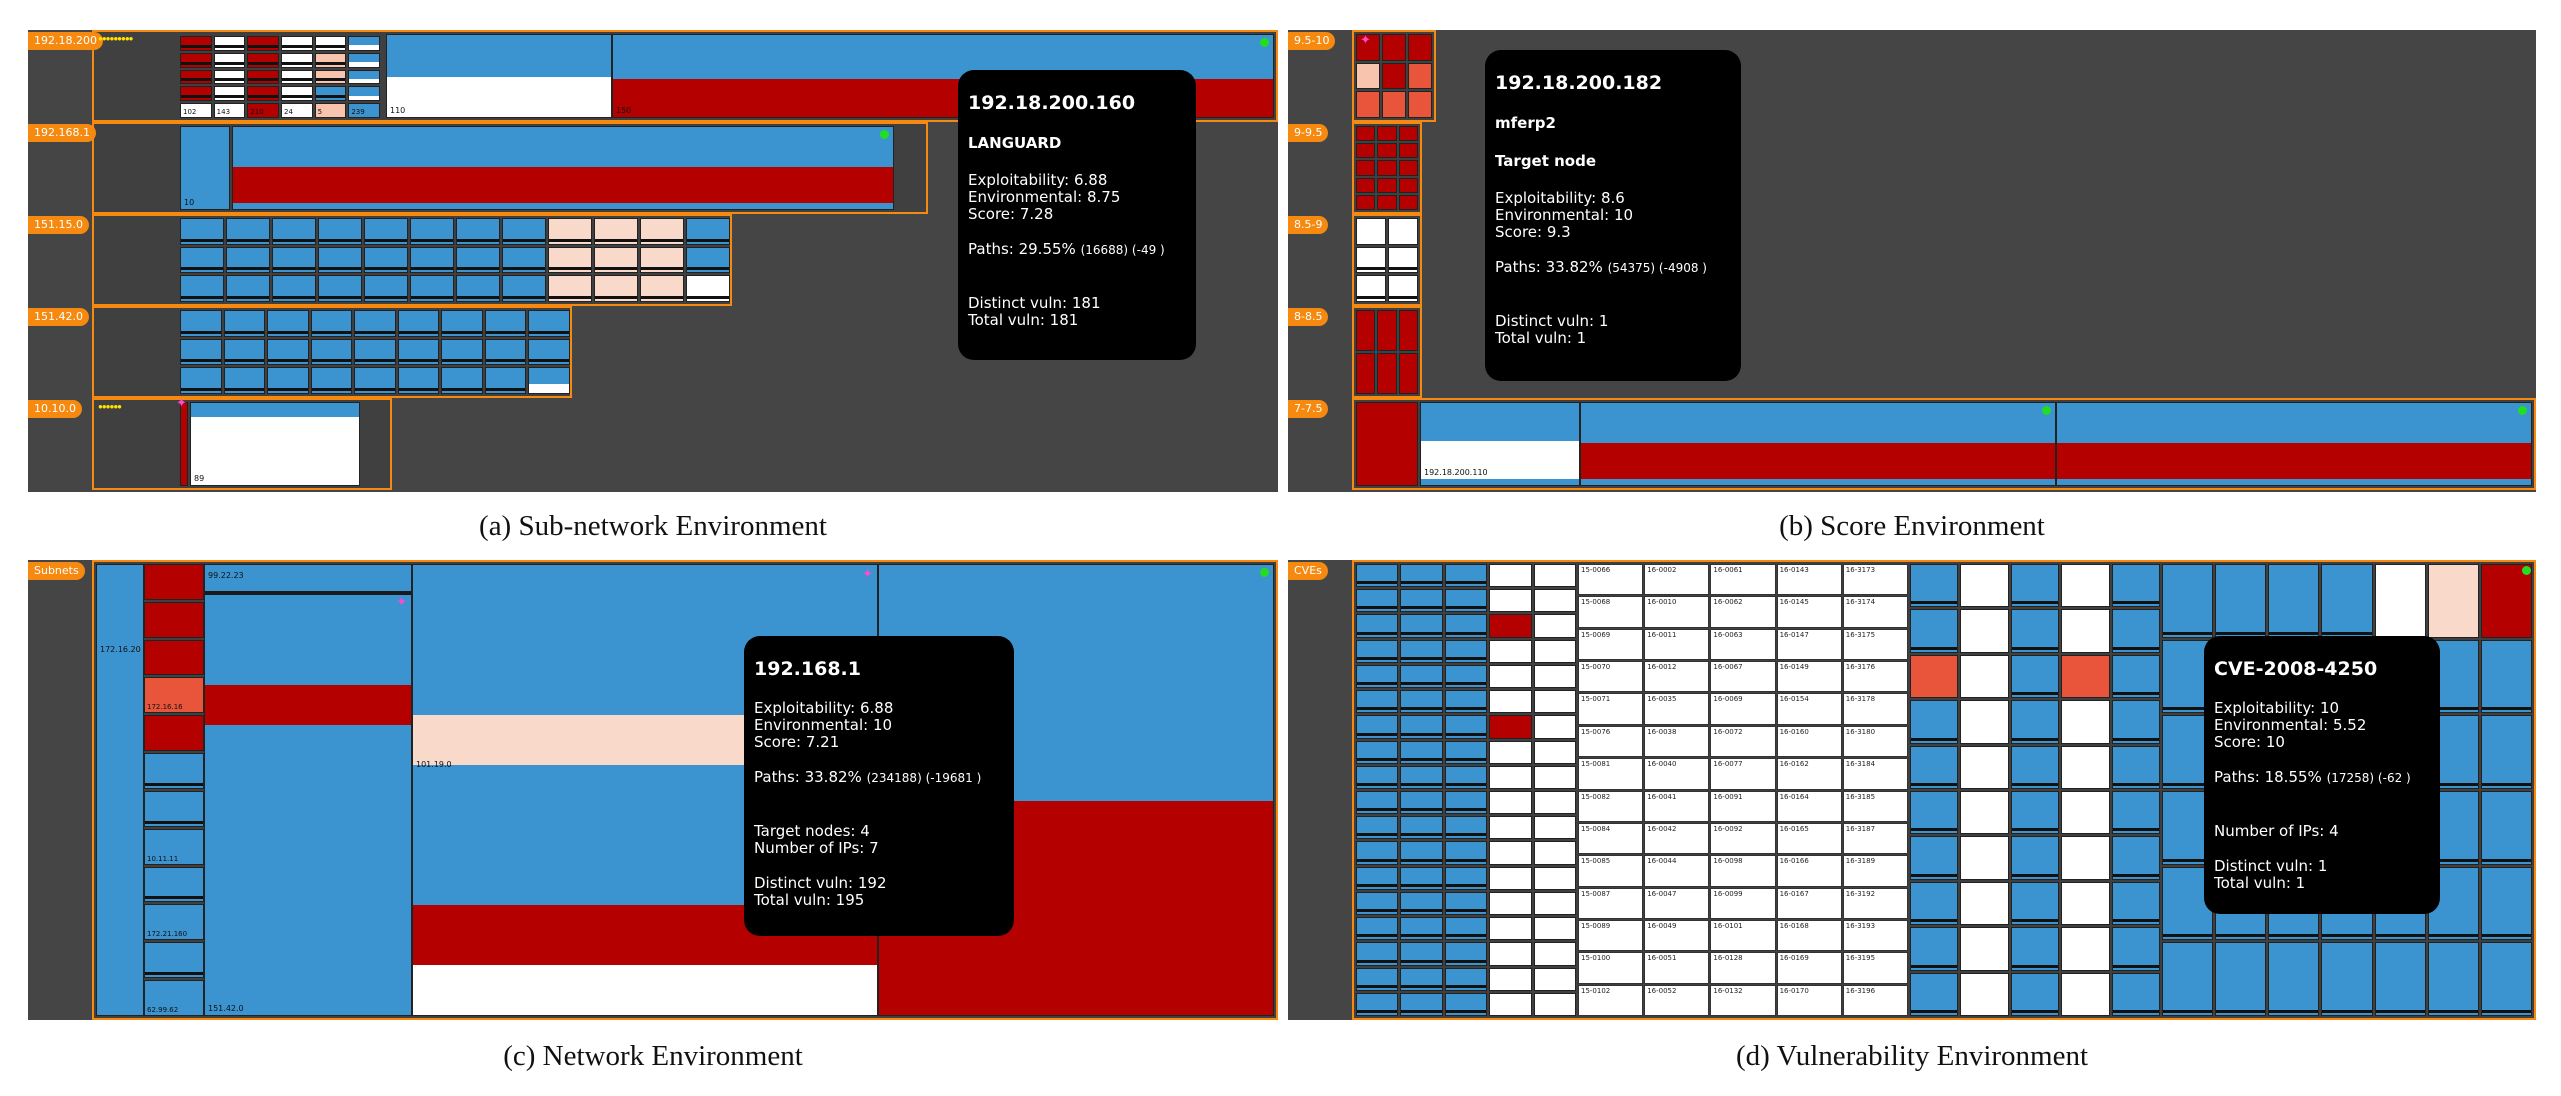 The width and height of the screenshot is (2561, 1096). What do you see at coordinates (174, 922) in the screenshot?
I see `host-cell: 172.21.160` at bounding box center [174, 922].